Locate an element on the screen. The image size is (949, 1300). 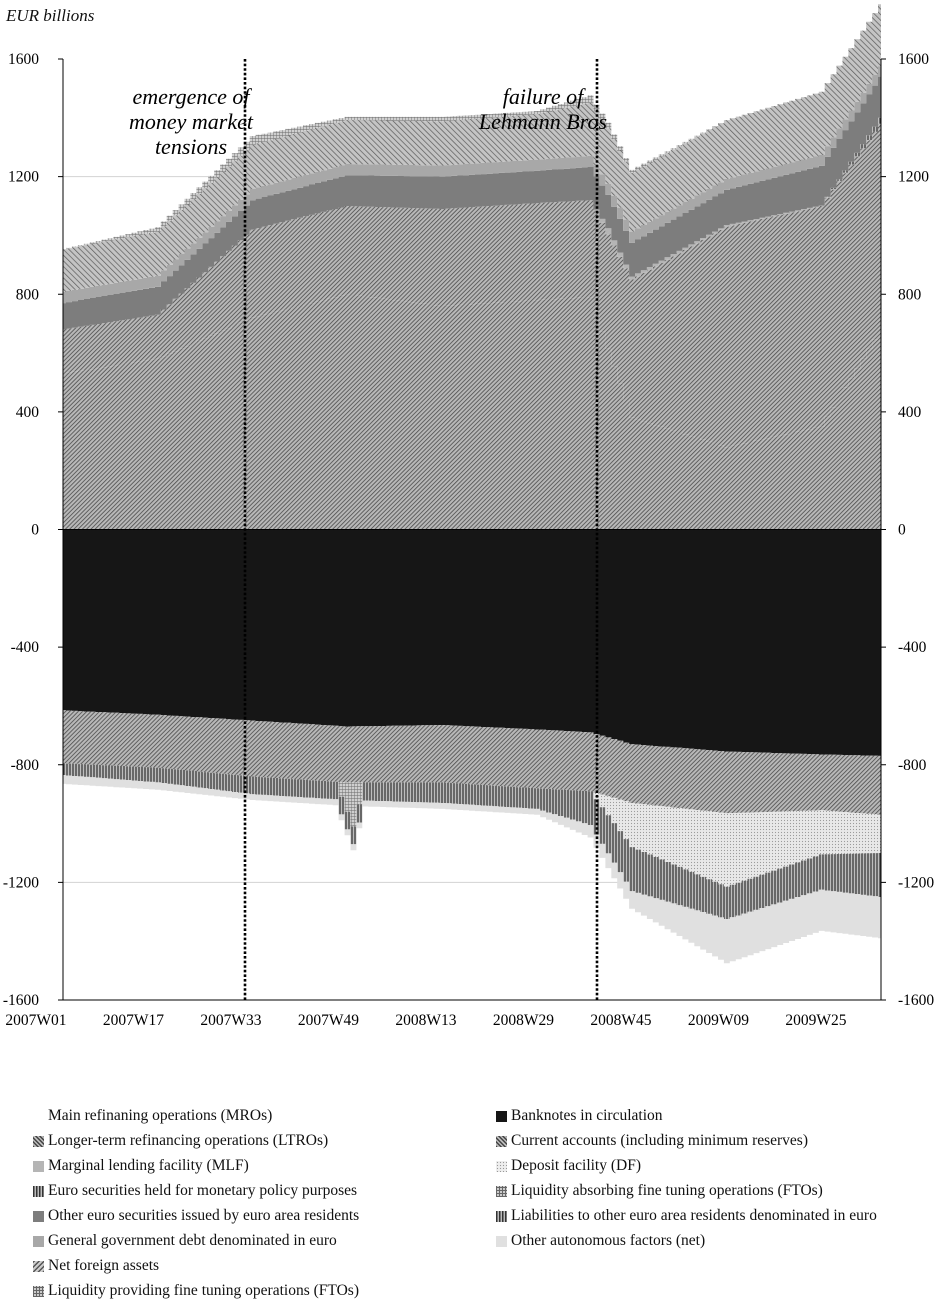
legend-item: Other autonomous factors (net) is located at coordinates (600, 1241).